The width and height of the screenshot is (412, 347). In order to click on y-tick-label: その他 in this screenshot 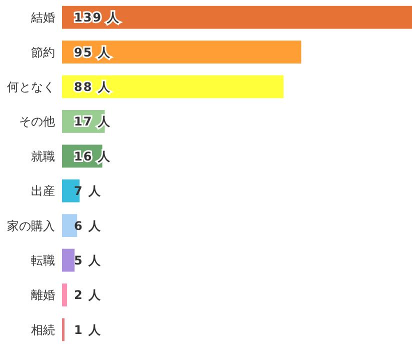, I will do `click(37, 121)`.